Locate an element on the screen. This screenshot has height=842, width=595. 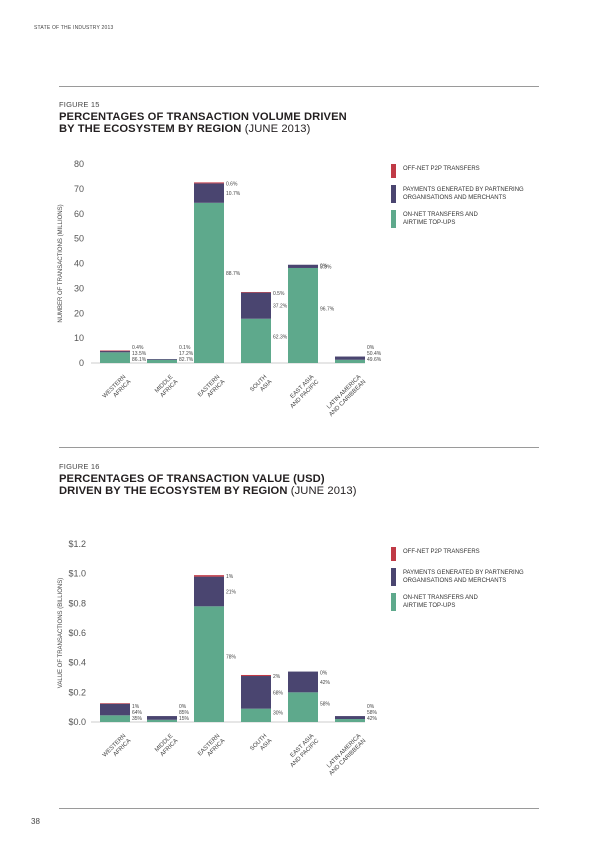
data-label: 1% is located at coordinates (136, 707).